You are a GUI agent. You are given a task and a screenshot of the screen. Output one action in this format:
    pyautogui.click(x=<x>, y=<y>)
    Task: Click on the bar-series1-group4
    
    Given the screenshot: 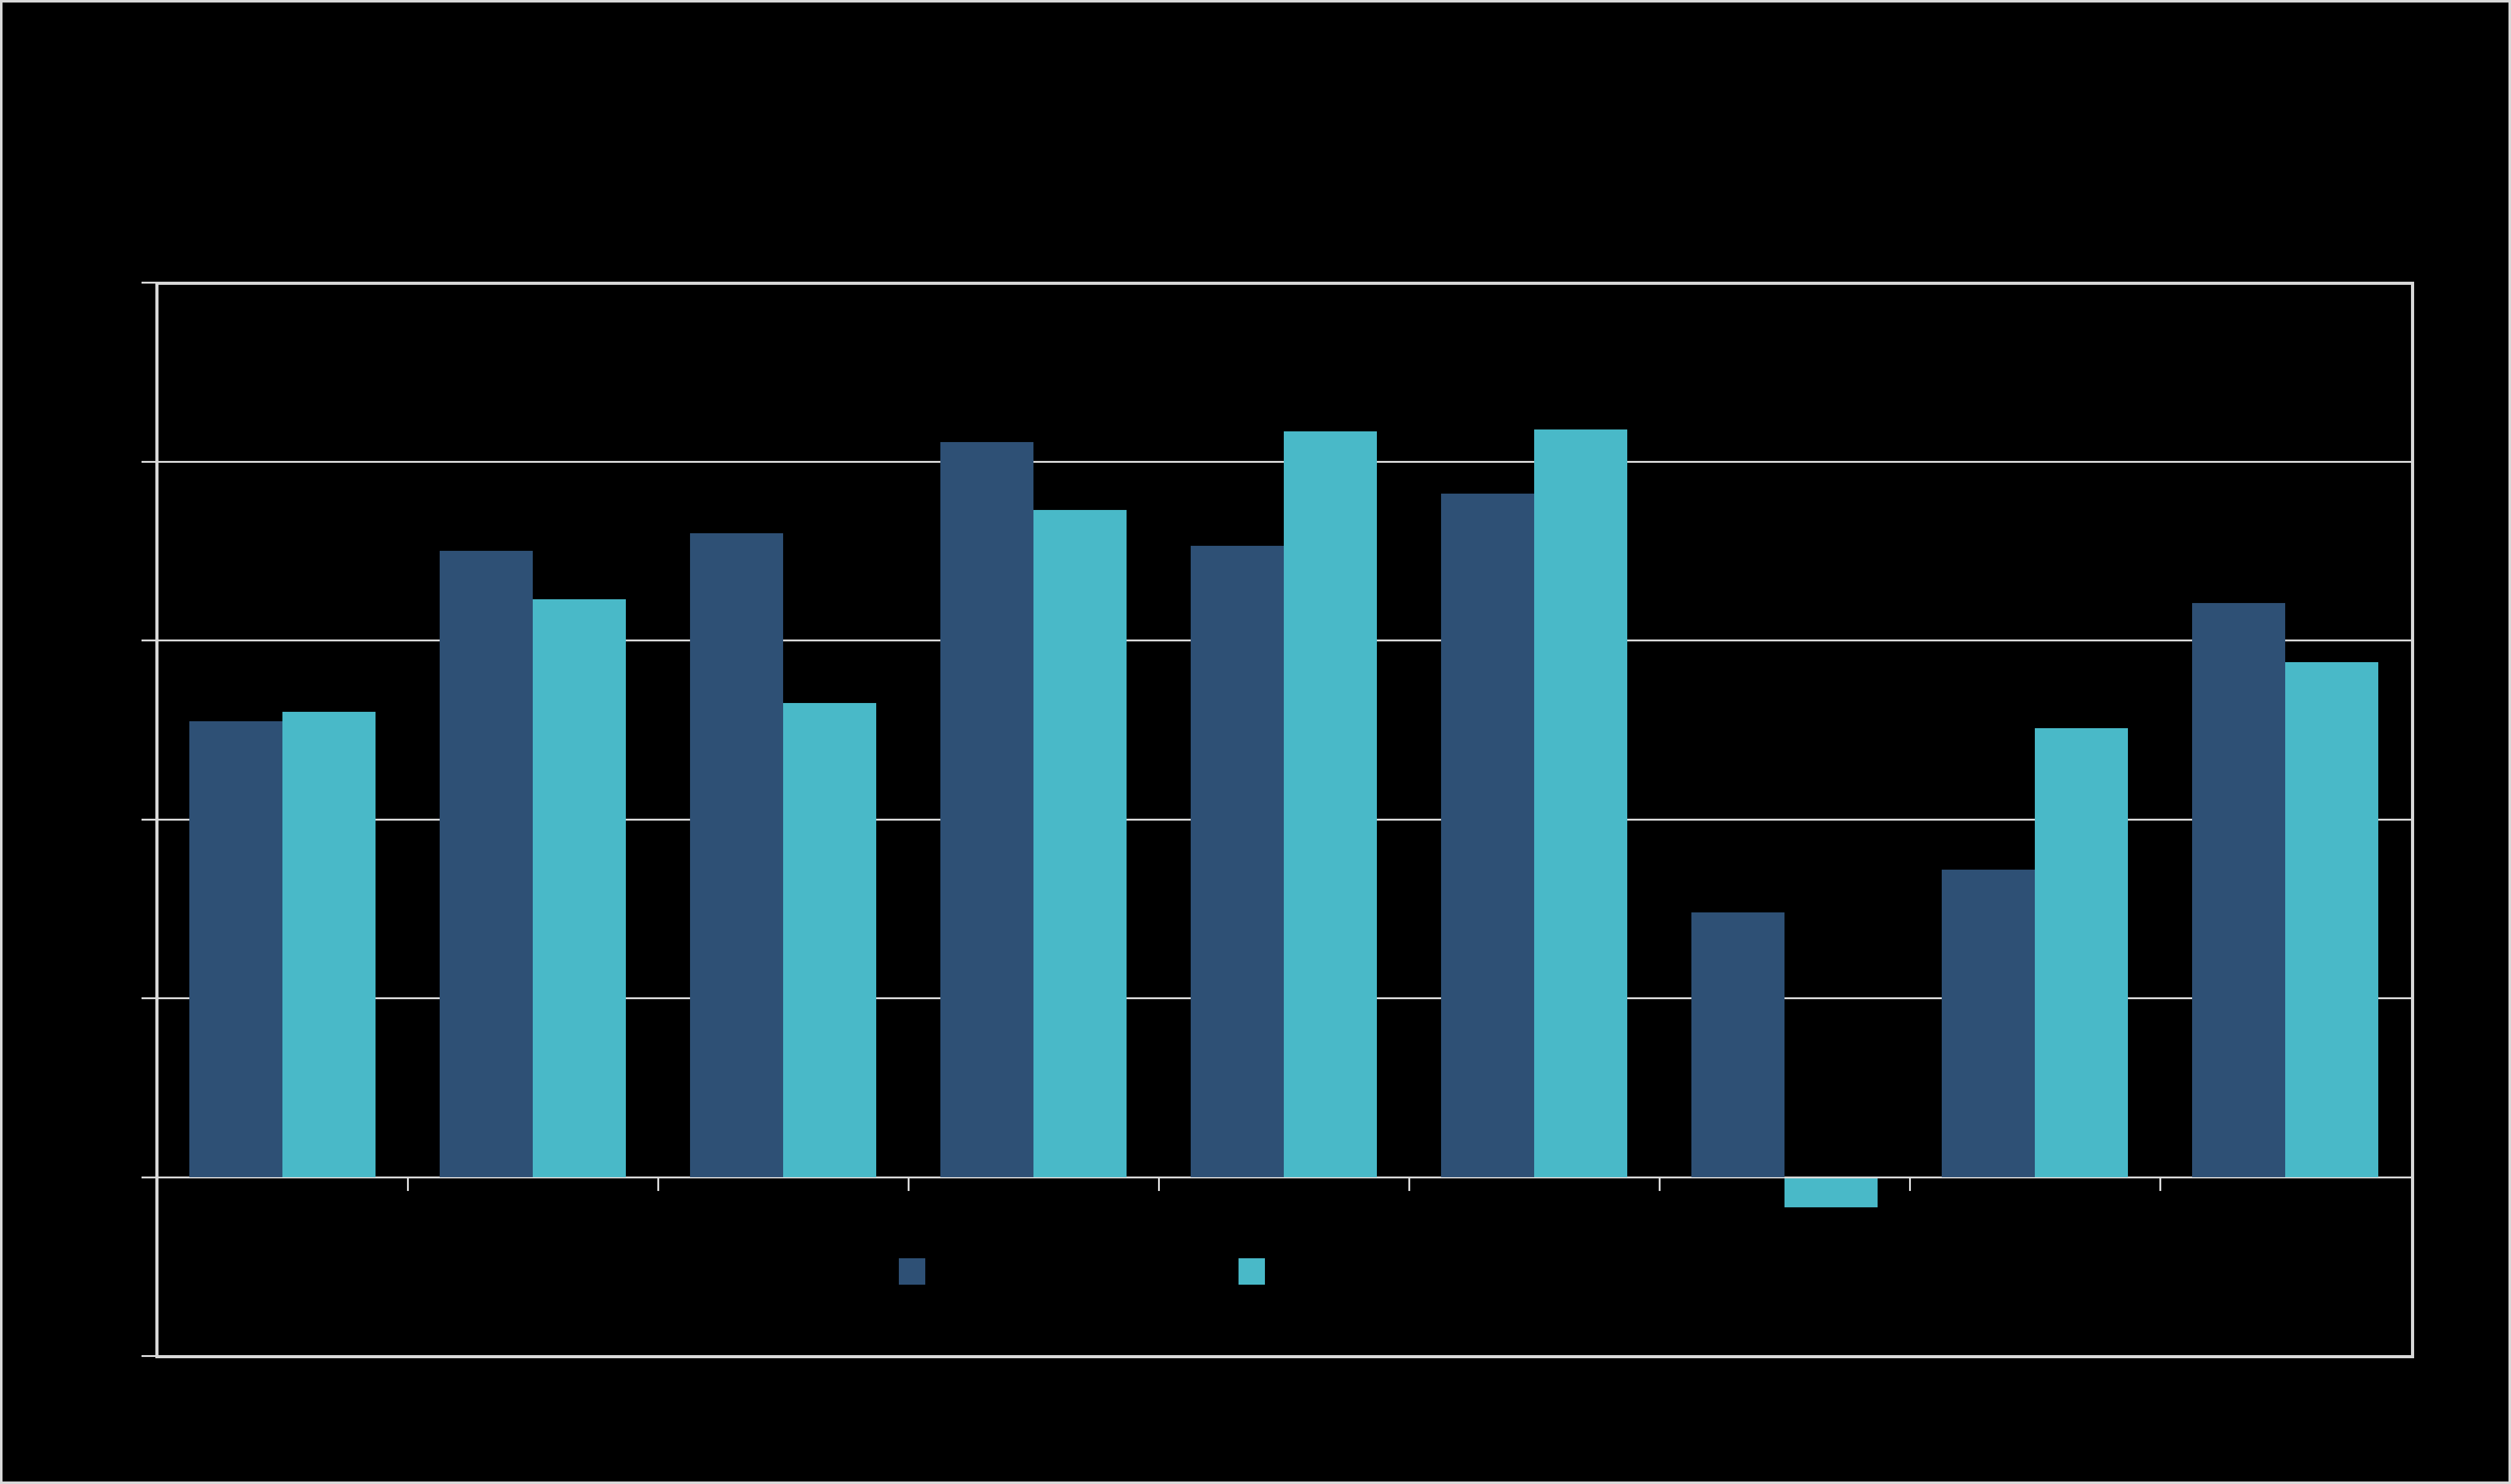 What is the action you would take?
    pyautogui.click(x=986, y=809)
    